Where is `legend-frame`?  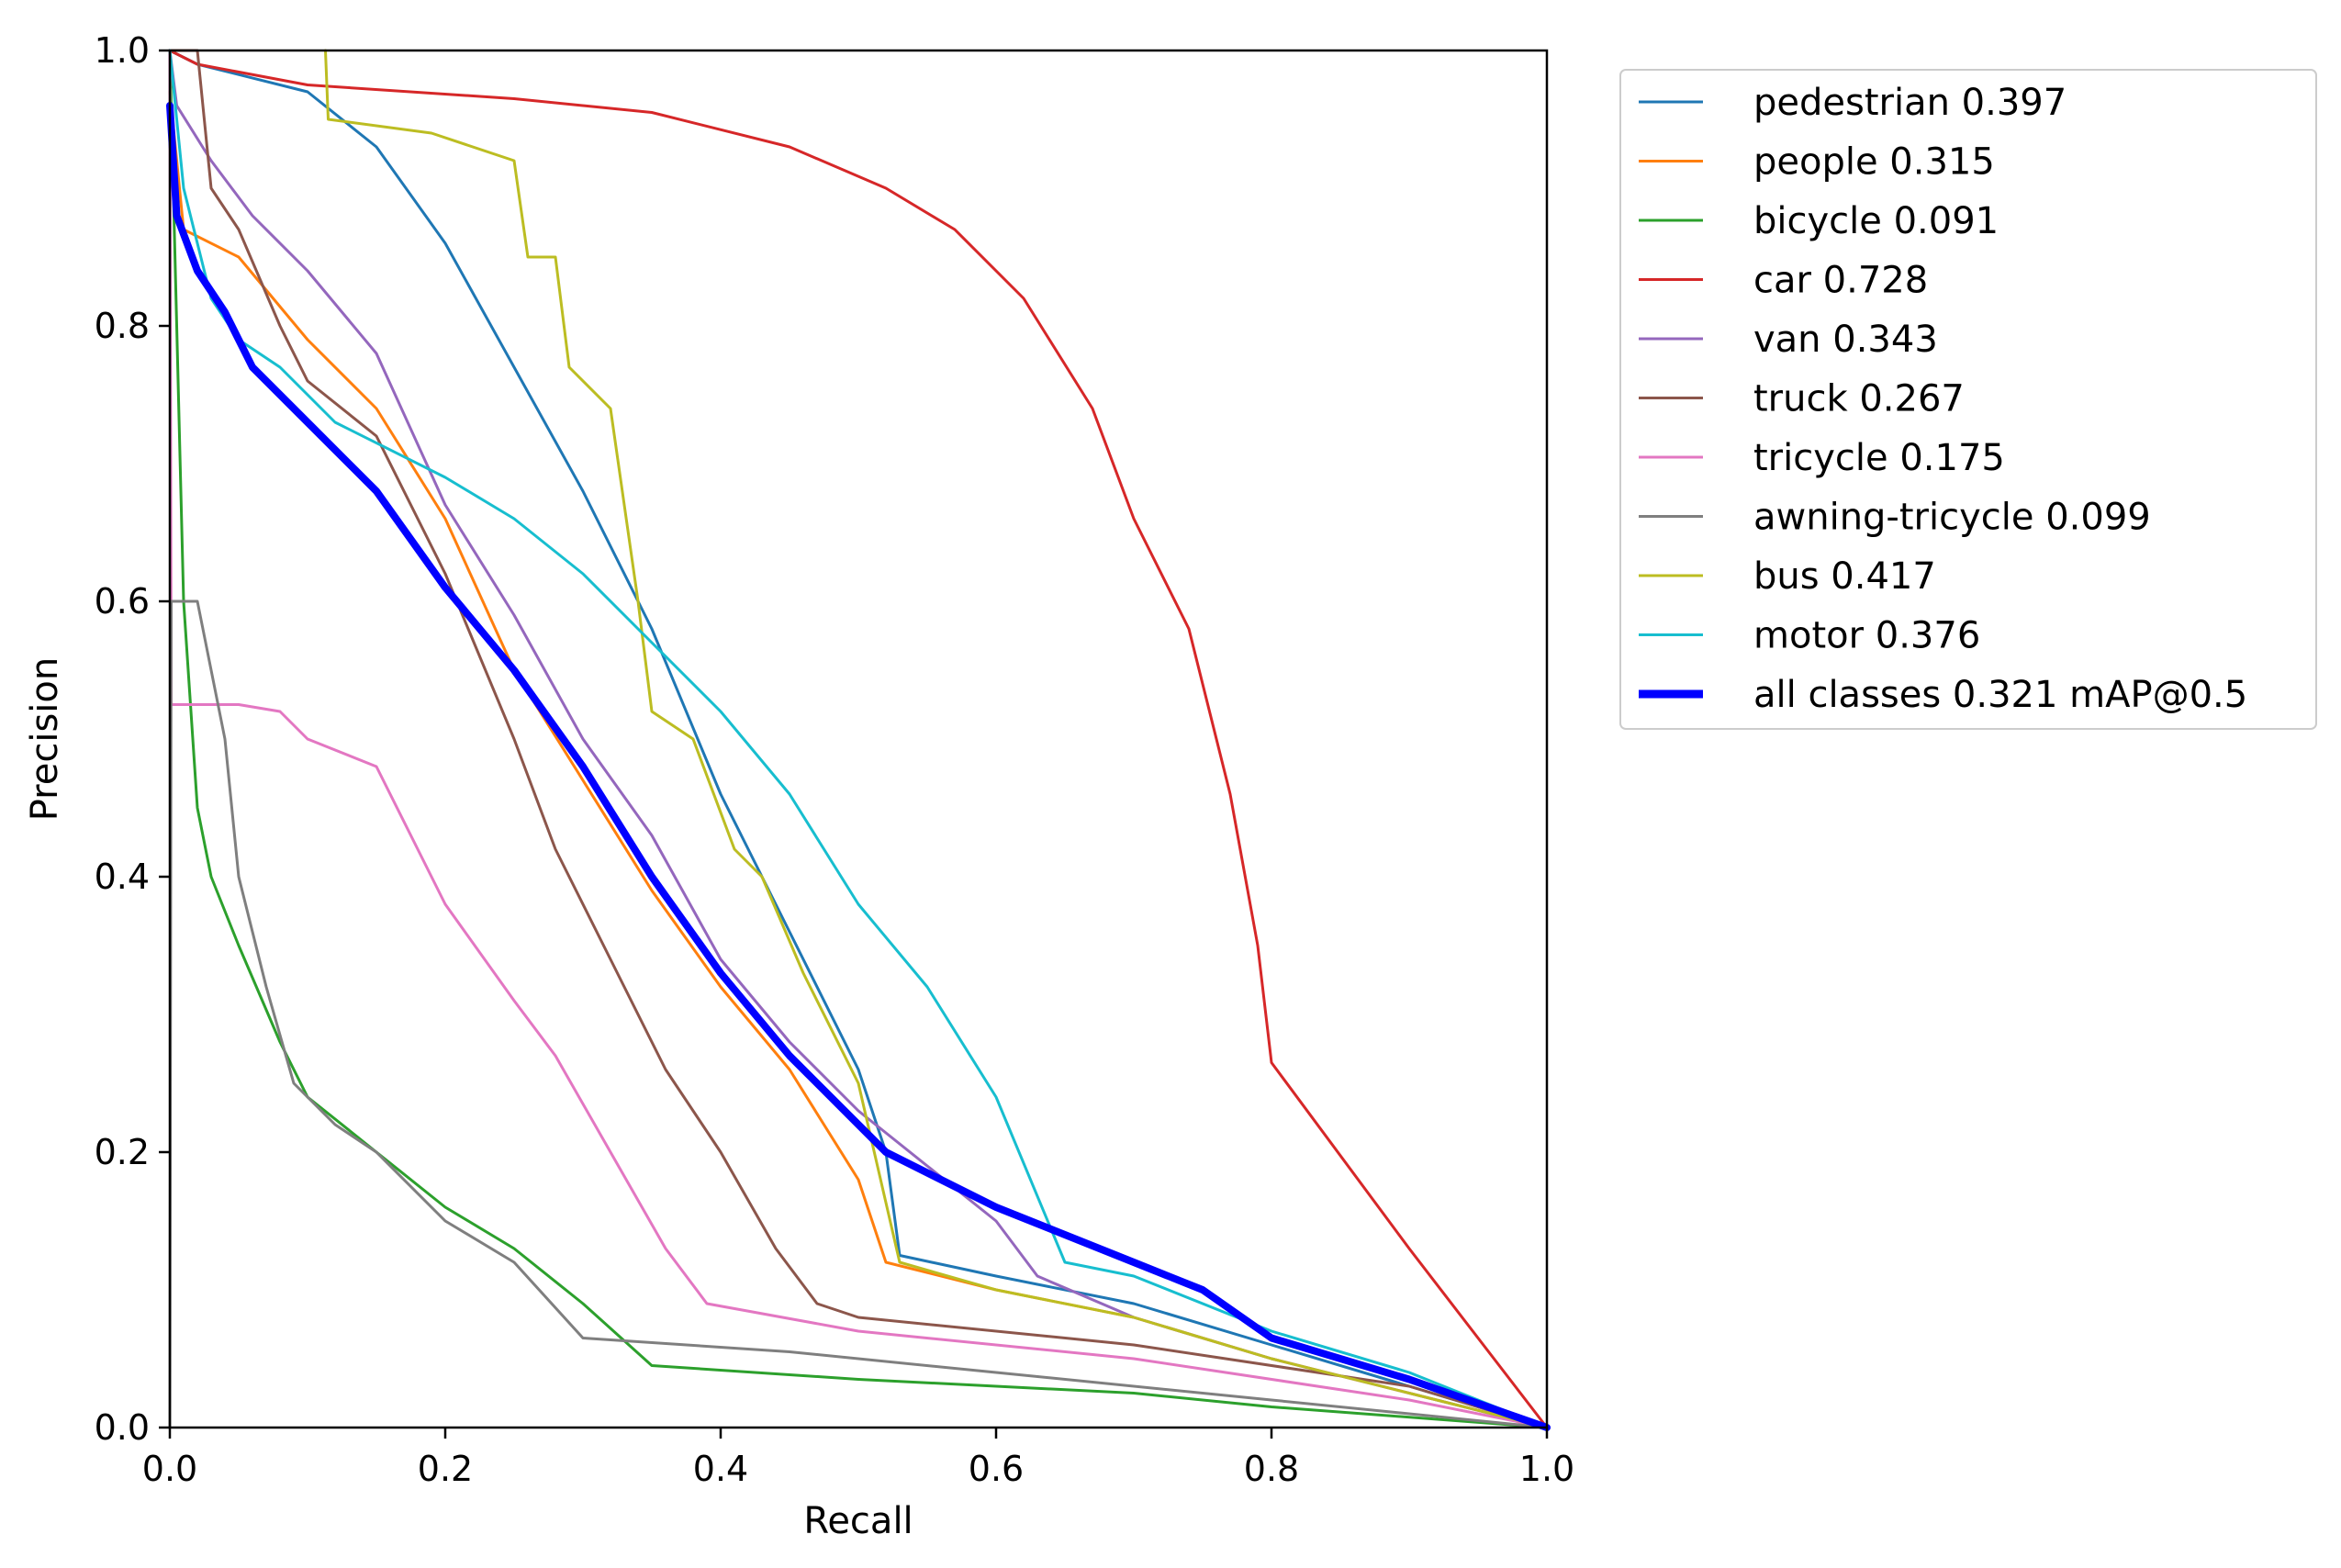 legend-frame is located at coordinates (1968, 399).